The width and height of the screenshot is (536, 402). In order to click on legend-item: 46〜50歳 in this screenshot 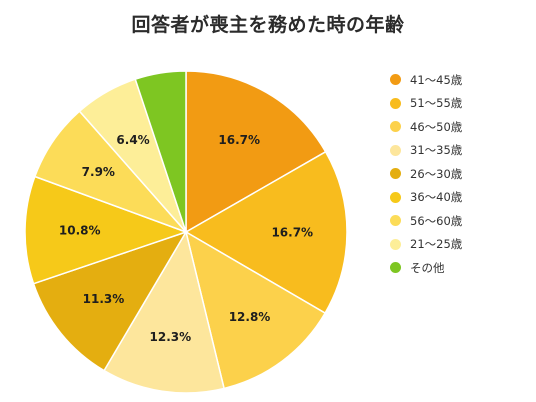, I will do `click(426, 127)`.